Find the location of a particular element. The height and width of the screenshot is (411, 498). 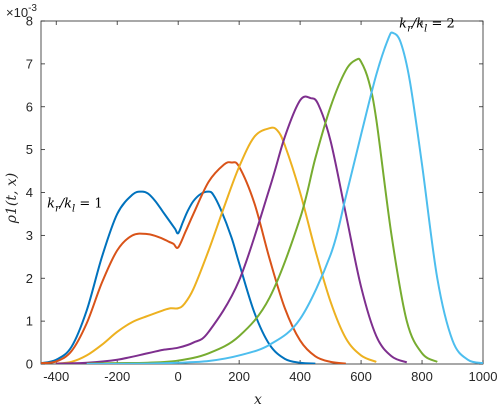

y-tick-label: 6 is located at coordinates (29, 106).